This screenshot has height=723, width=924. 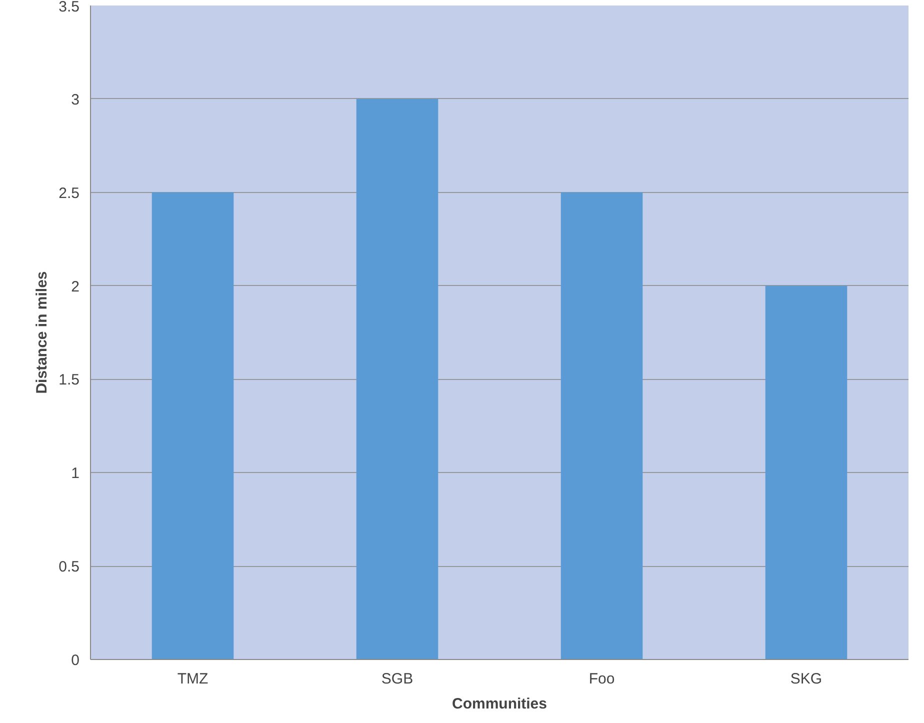 What do you see at coordinates (69, 193) in the screenshot?
I see `y-tick-label: 2.5` at bounding box center [69, 193].